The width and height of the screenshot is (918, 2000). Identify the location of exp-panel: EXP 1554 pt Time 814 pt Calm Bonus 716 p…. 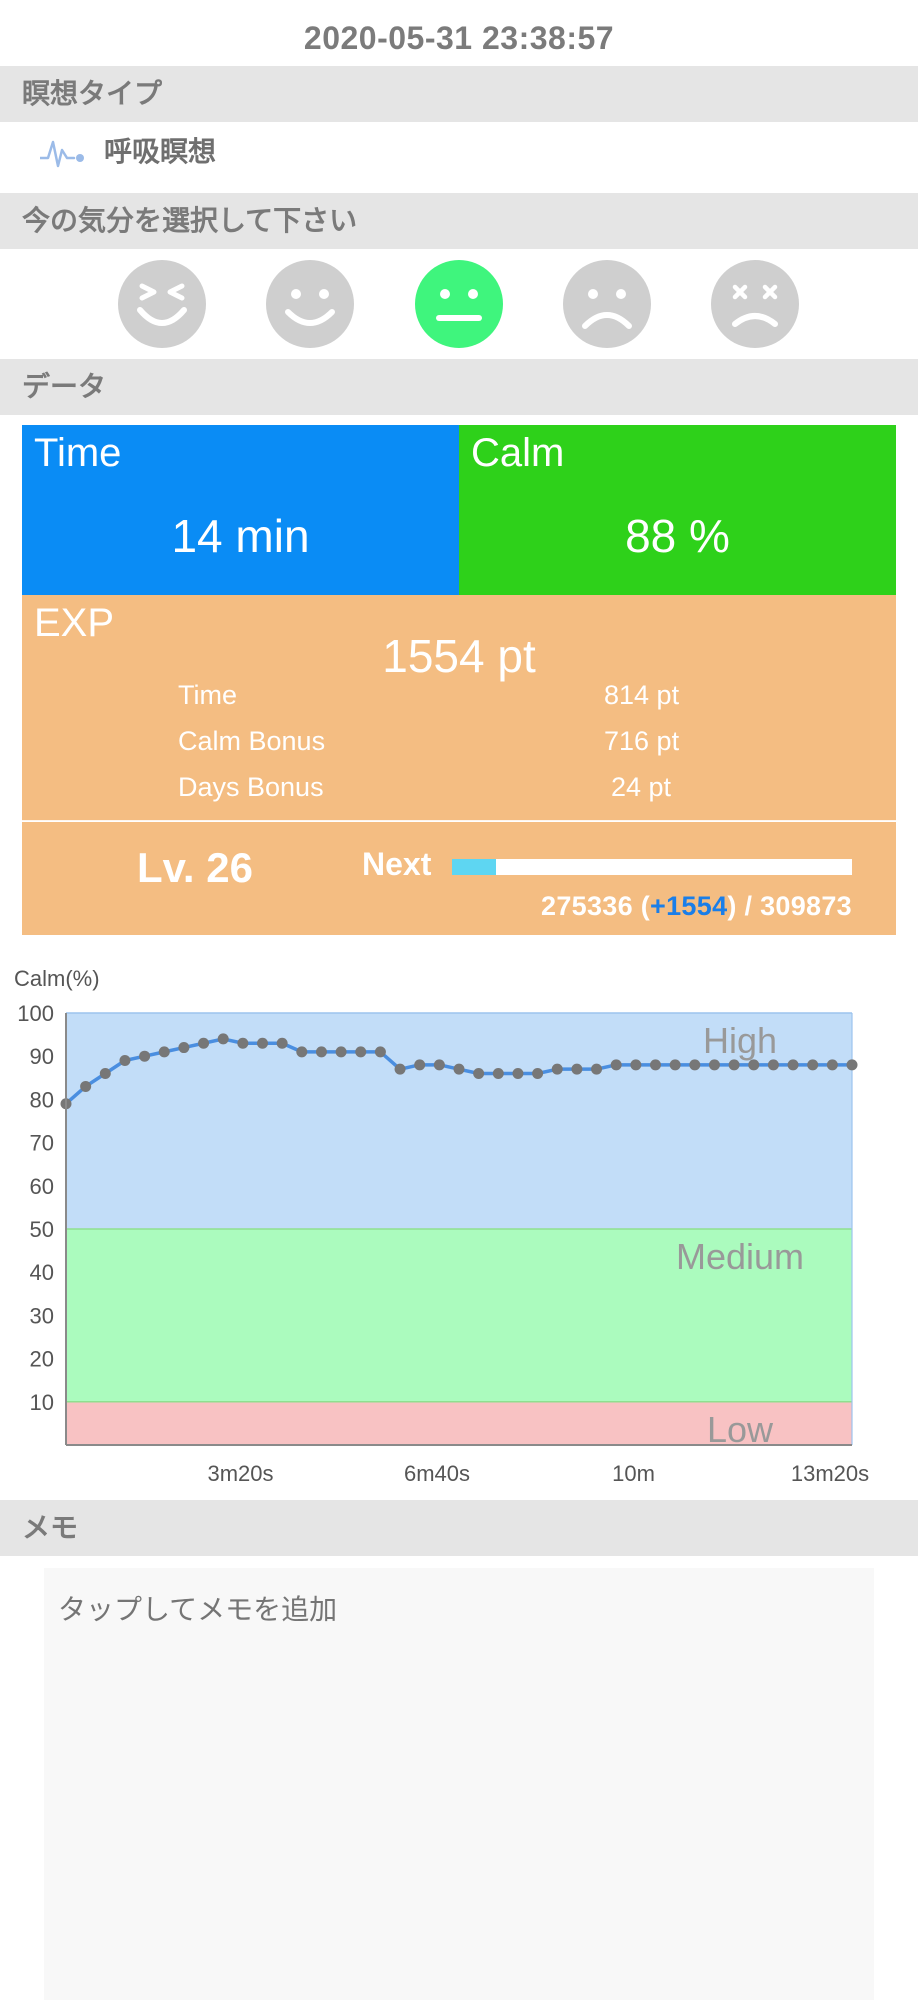
(459, 708).